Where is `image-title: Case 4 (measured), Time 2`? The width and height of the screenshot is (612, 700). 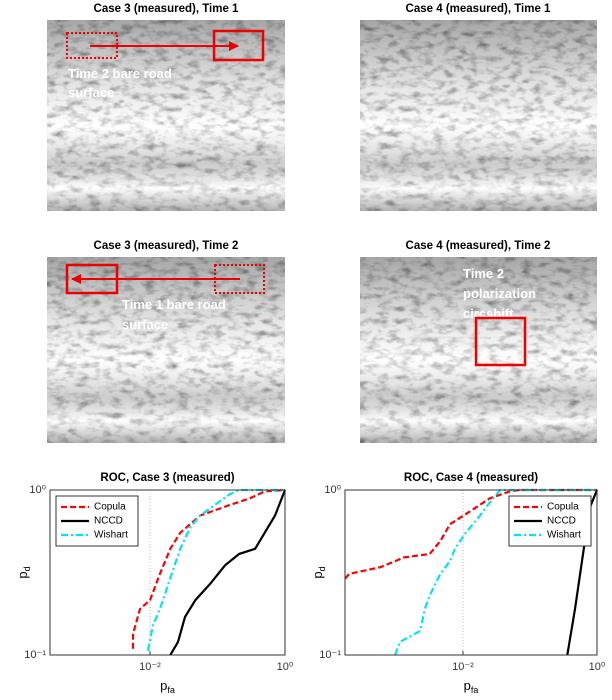
image-title: Case 4 (measured), Time 2 is located at coordinates (478, 246).